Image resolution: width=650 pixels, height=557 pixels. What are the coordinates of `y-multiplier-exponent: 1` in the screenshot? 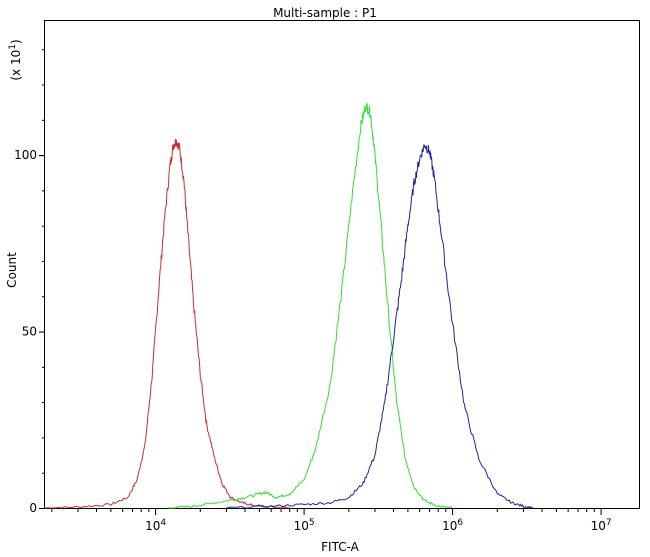 It's located at (13, 47).